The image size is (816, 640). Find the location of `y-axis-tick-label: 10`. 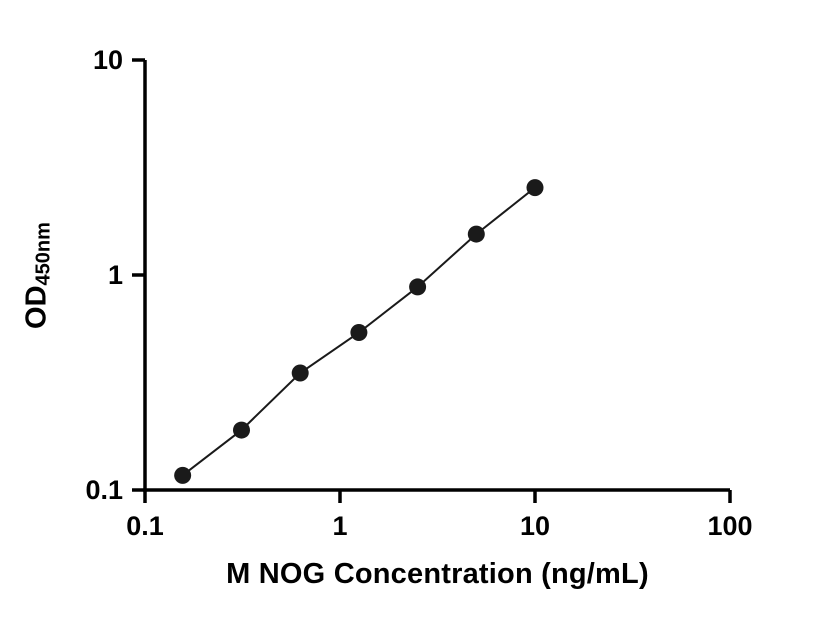

y-axis-tick-label: 10 is located at coordinates (108, 60).